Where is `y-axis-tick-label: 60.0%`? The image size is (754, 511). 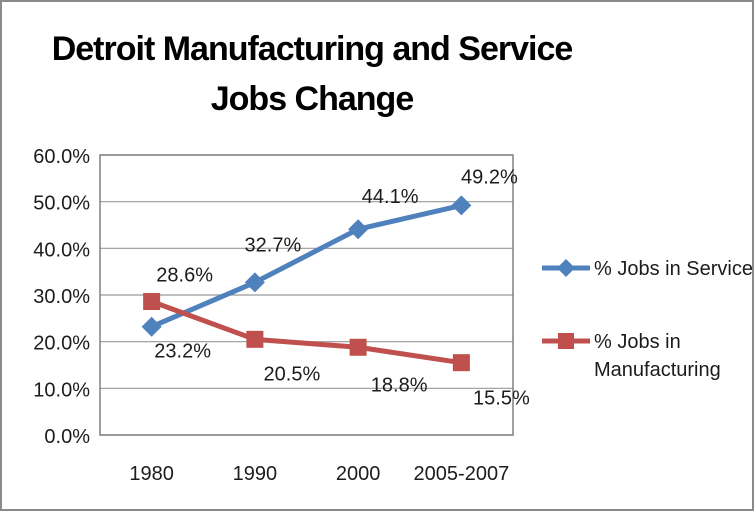 y-axis-tick-label: 60.0% is located at coordinates (61, 157).